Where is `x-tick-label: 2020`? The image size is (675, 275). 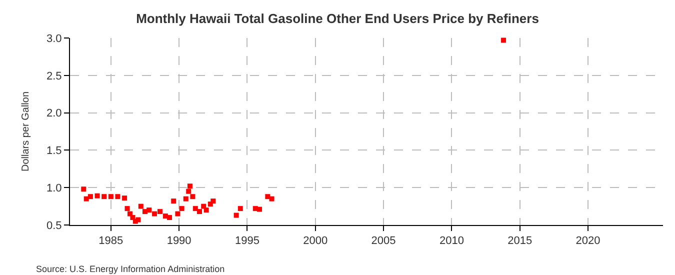 x-tick-label: 2020 is located at coordinates (588, 241).